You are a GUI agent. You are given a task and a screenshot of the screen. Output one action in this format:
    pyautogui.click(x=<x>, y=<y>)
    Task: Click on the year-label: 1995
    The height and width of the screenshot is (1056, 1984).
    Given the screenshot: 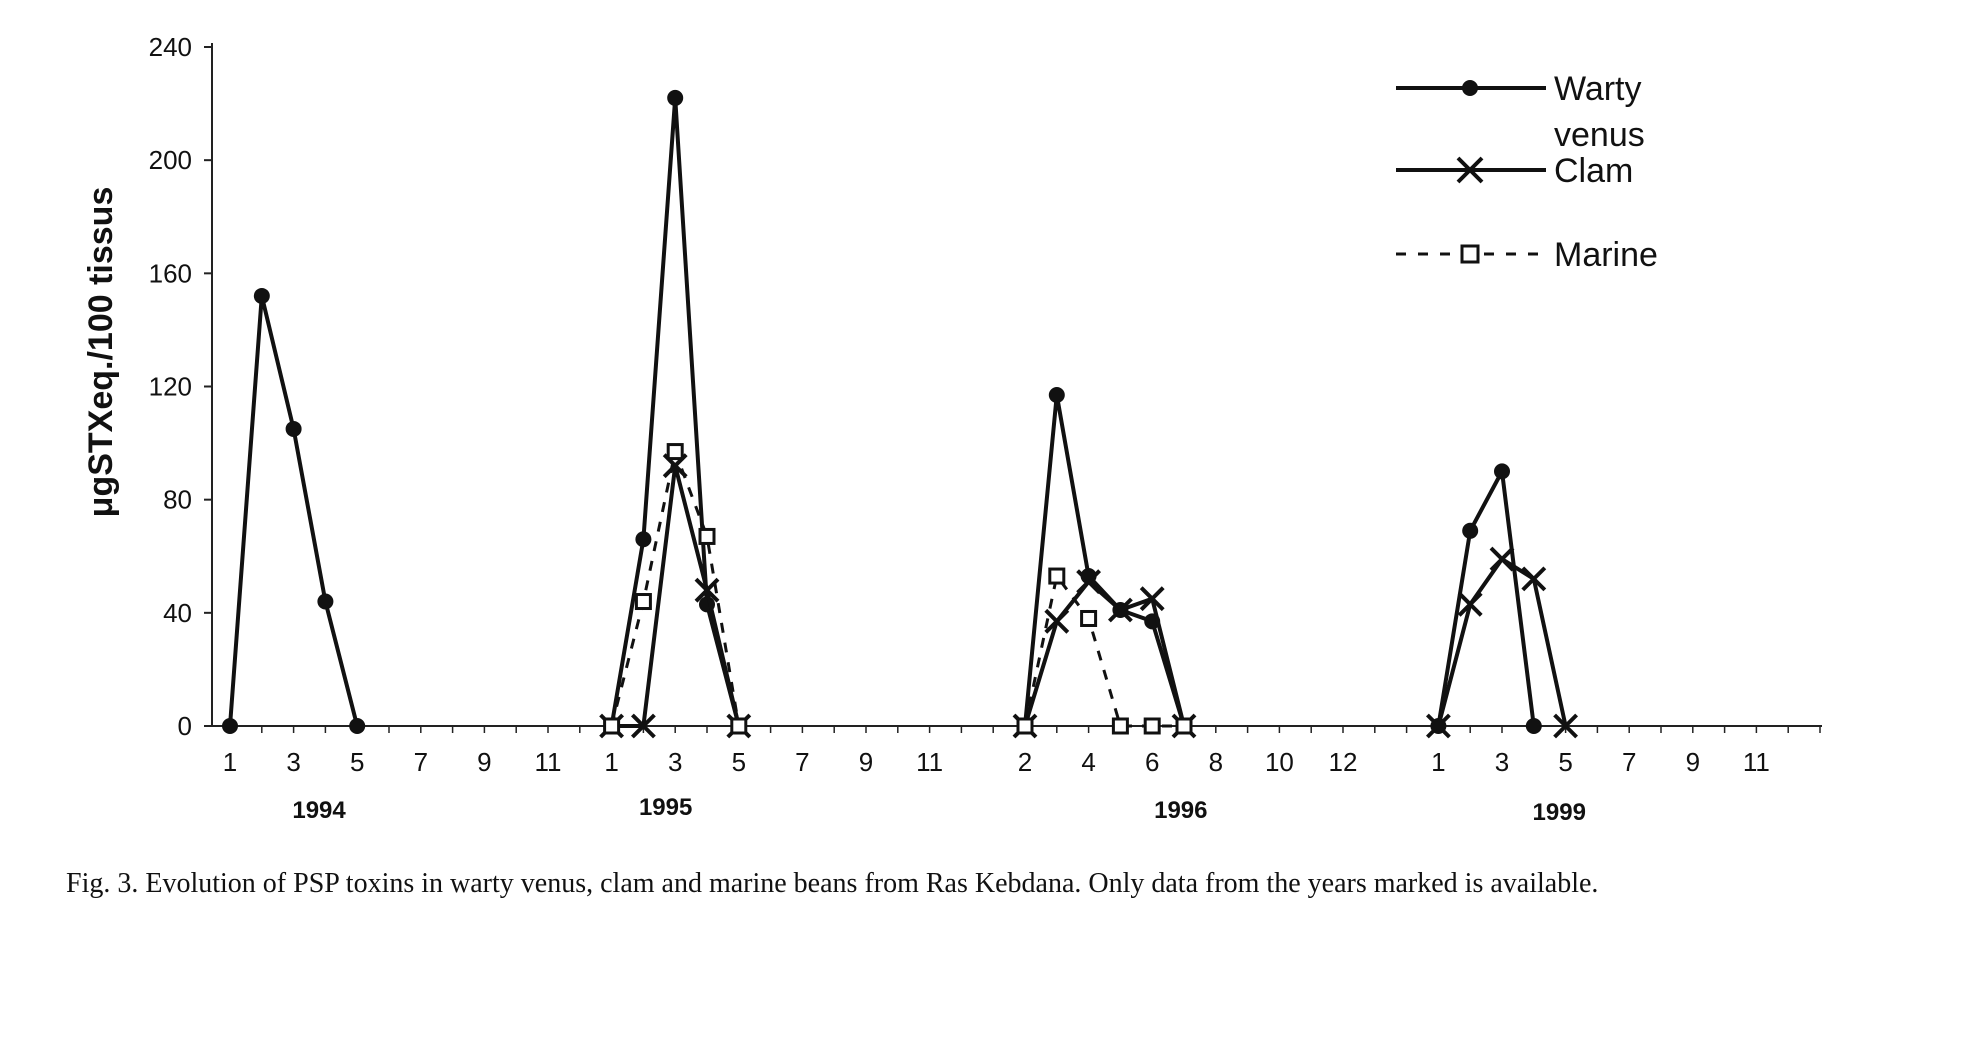 What is the action you would take?
    pyautogui.click(x=665, y=807)
    